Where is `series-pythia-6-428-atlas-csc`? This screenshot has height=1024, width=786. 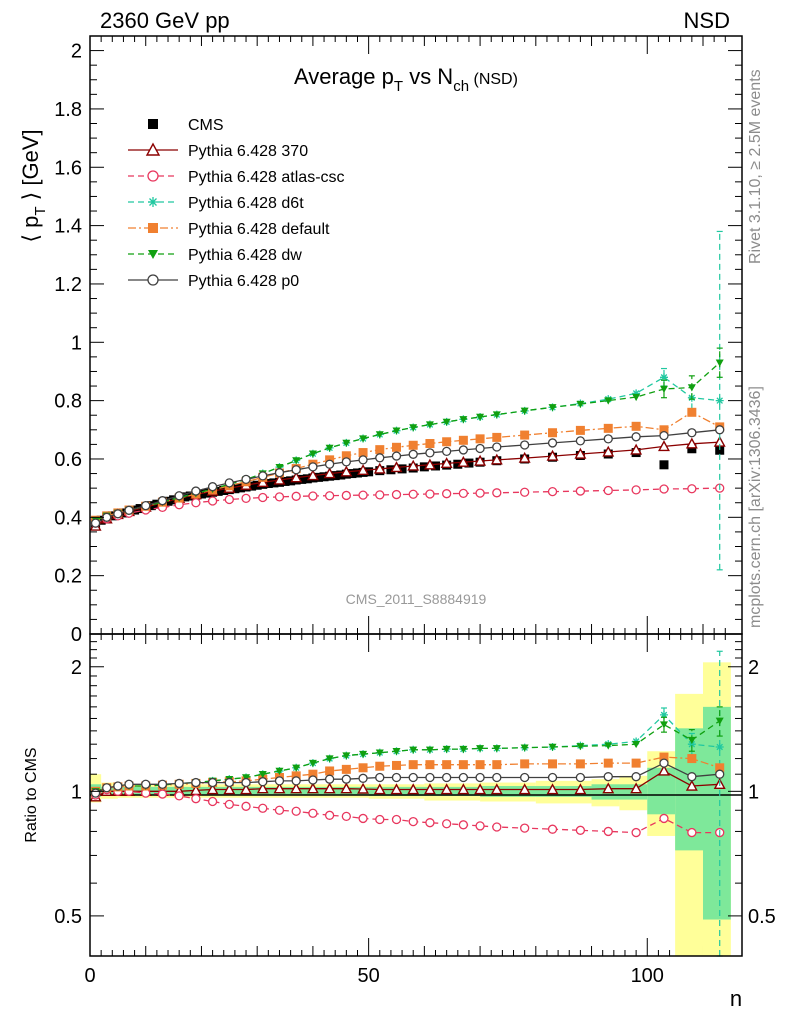
series-pythia-6-428-atlas-csc is located at coordinates (407, 811).